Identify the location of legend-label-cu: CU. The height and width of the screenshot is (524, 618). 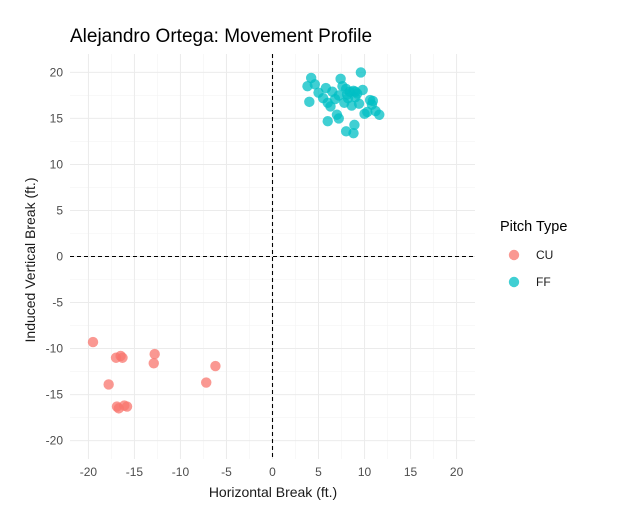
(544, 255).